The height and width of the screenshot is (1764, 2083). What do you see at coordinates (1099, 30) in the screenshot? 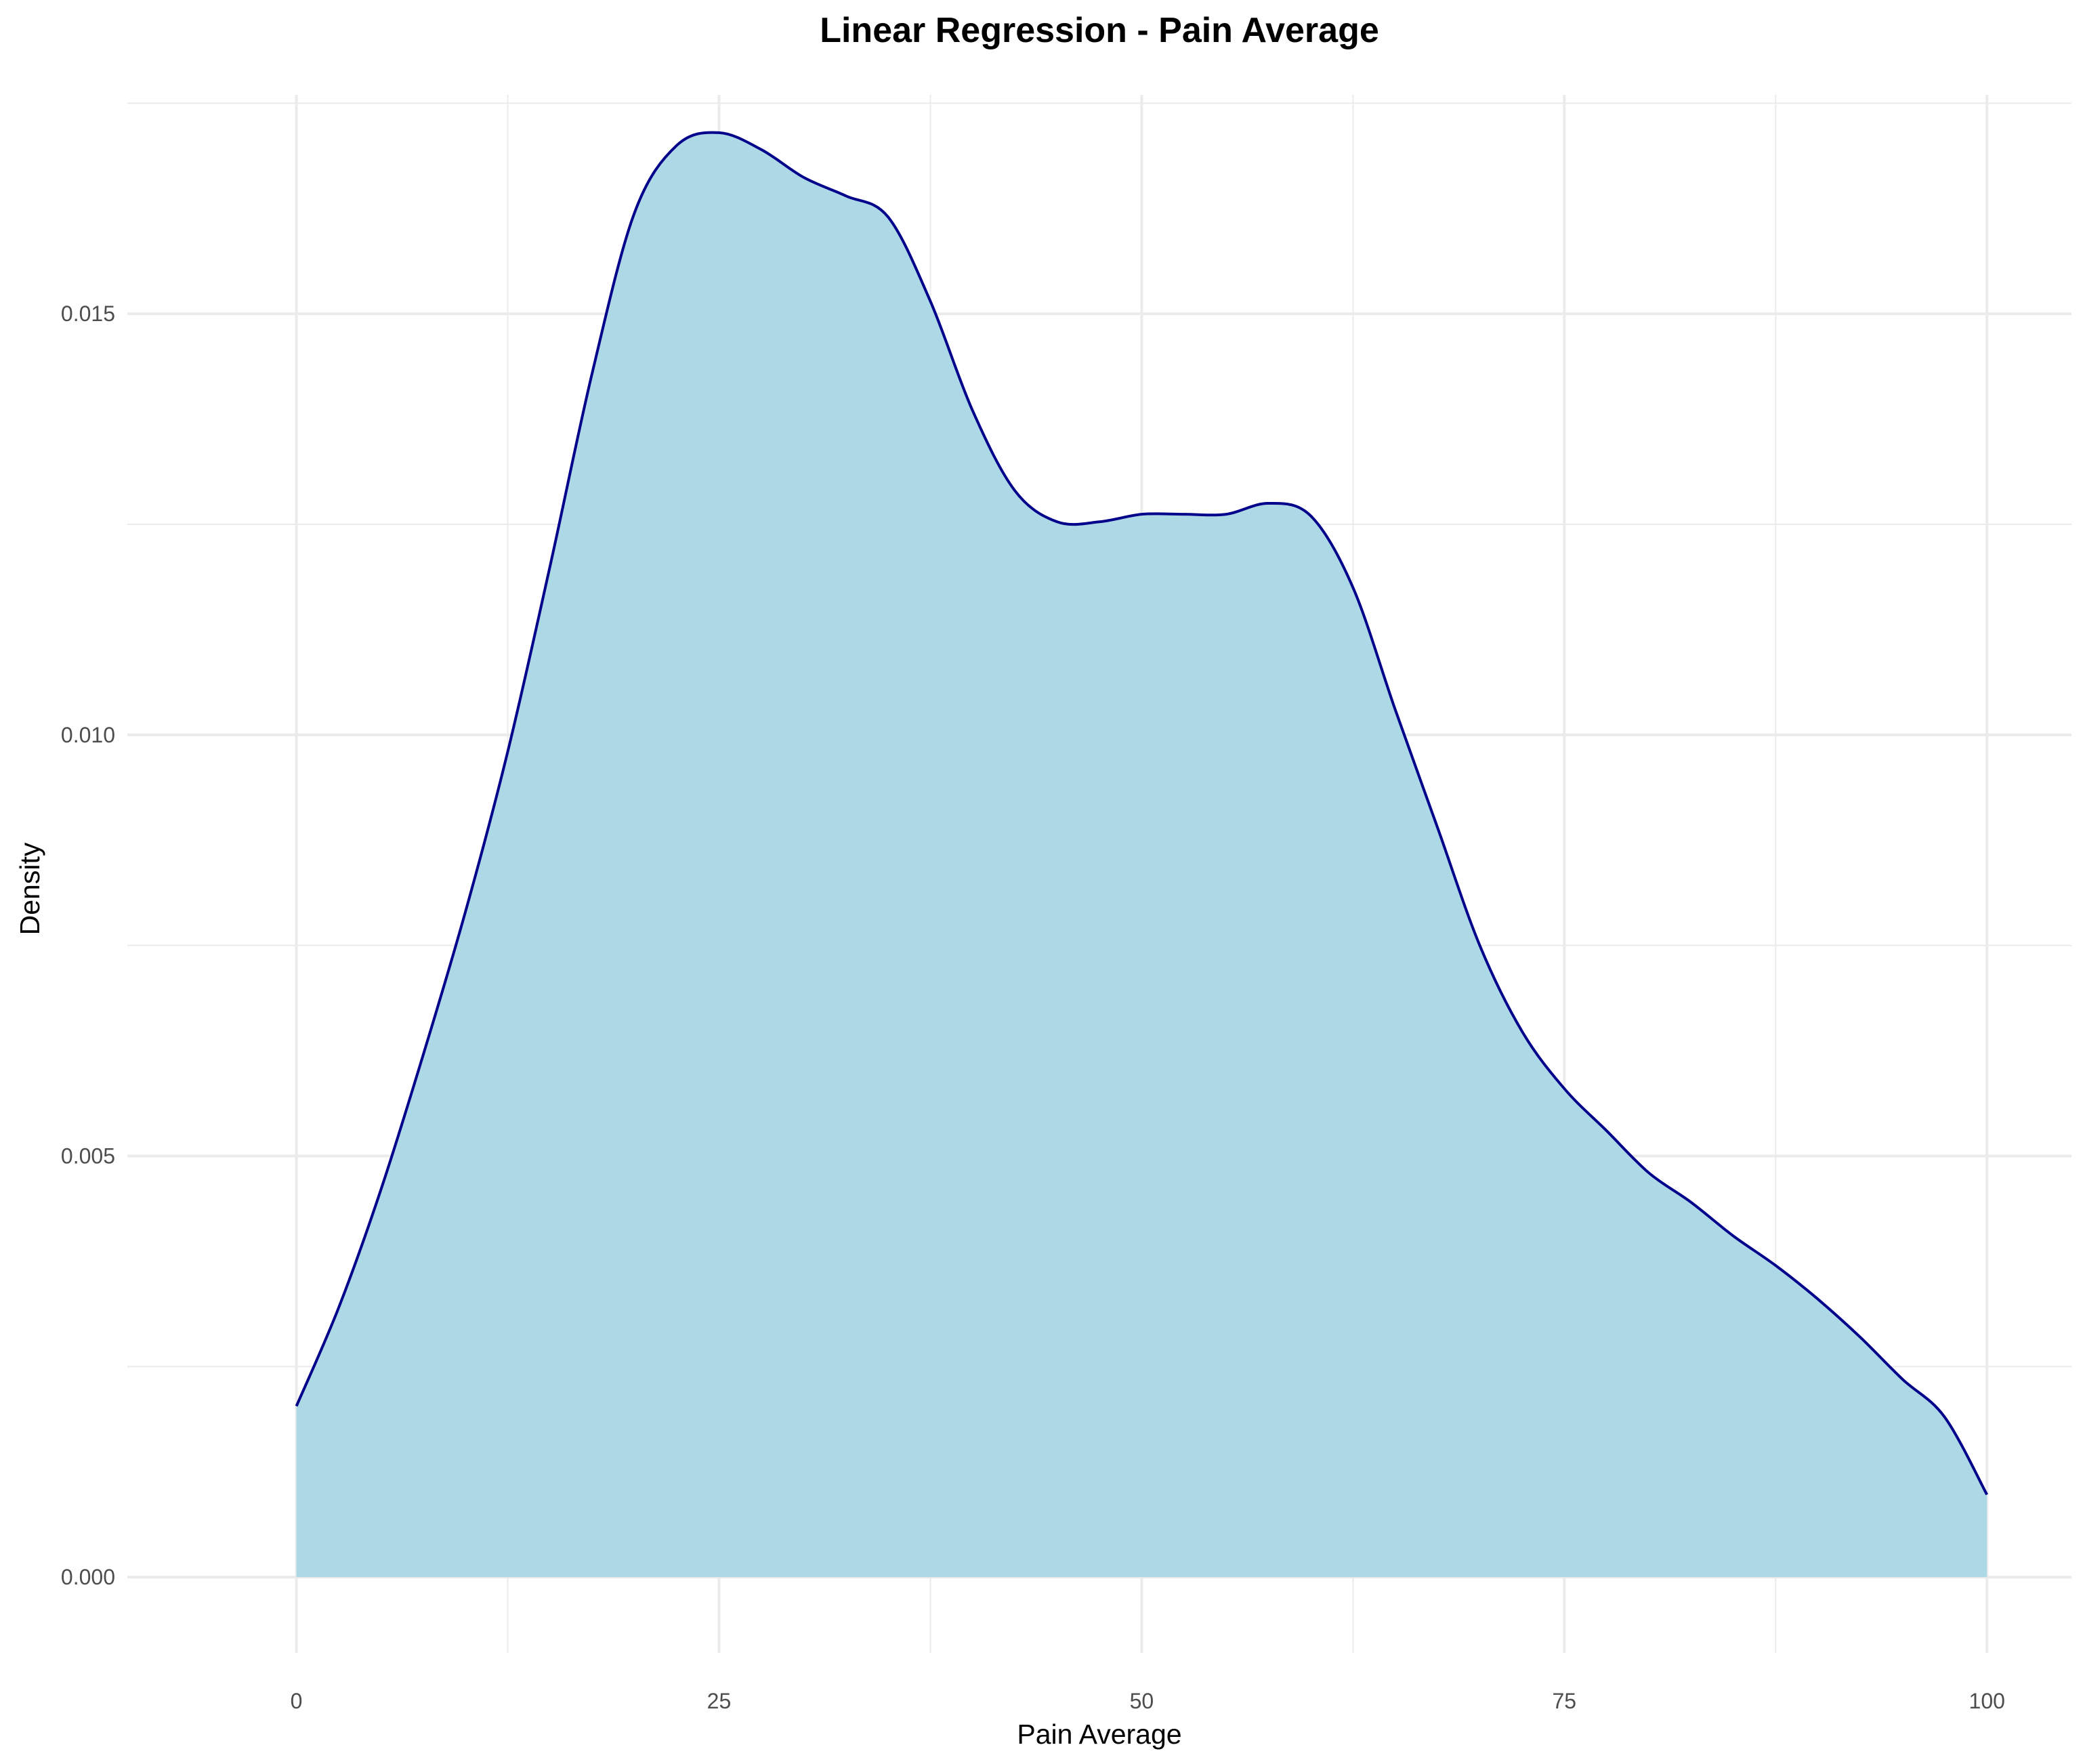
I see `chart-title: Linear Regression - Pain Average` at bounding box center [1099, 30].